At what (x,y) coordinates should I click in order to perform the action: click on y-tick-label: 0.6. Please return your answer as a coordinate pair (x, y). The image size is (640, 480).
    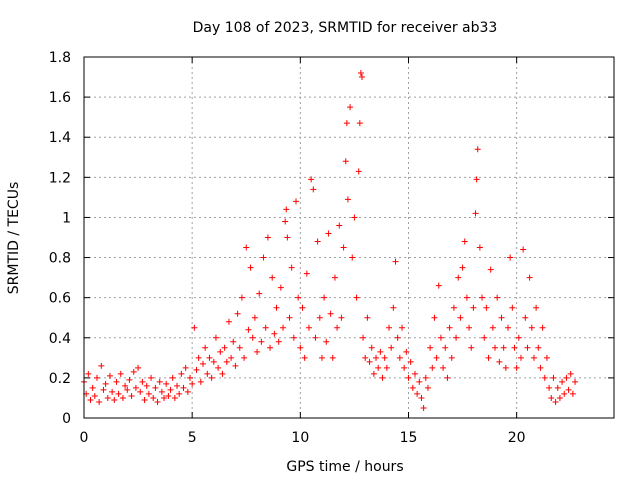
    Looking at the image, I should click on (60, 299).